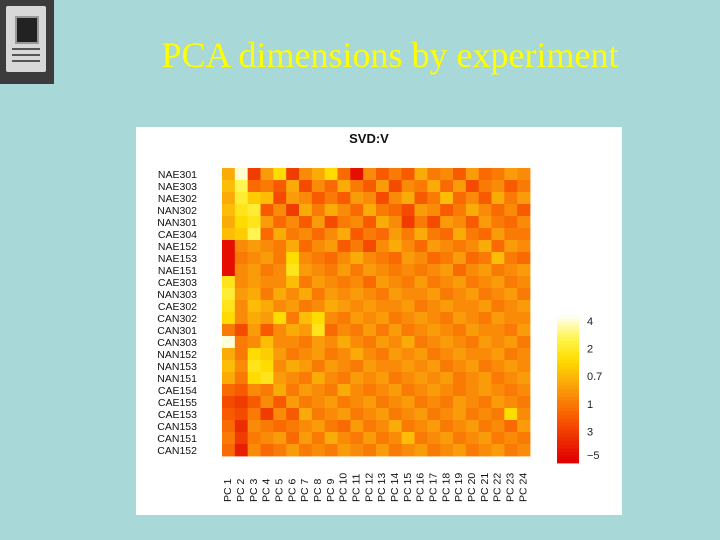 The image size is (720, 540). What do you see at coordinates (590, 405) in the screenshot?
I see `legend-label: 1` at bounding box center [590, 405].